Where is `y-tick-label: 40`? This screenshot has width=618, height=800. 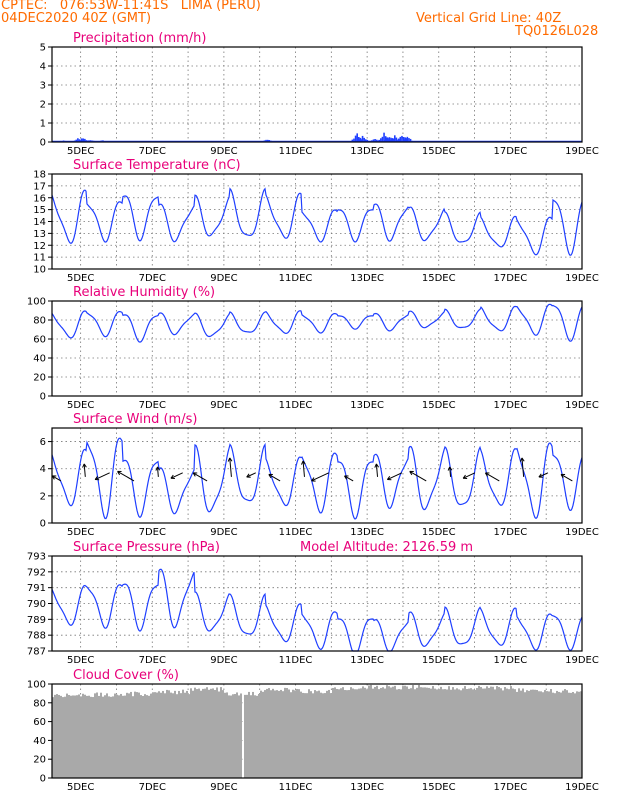
y-tick-label: 40 is located at coordinates (39, 359).